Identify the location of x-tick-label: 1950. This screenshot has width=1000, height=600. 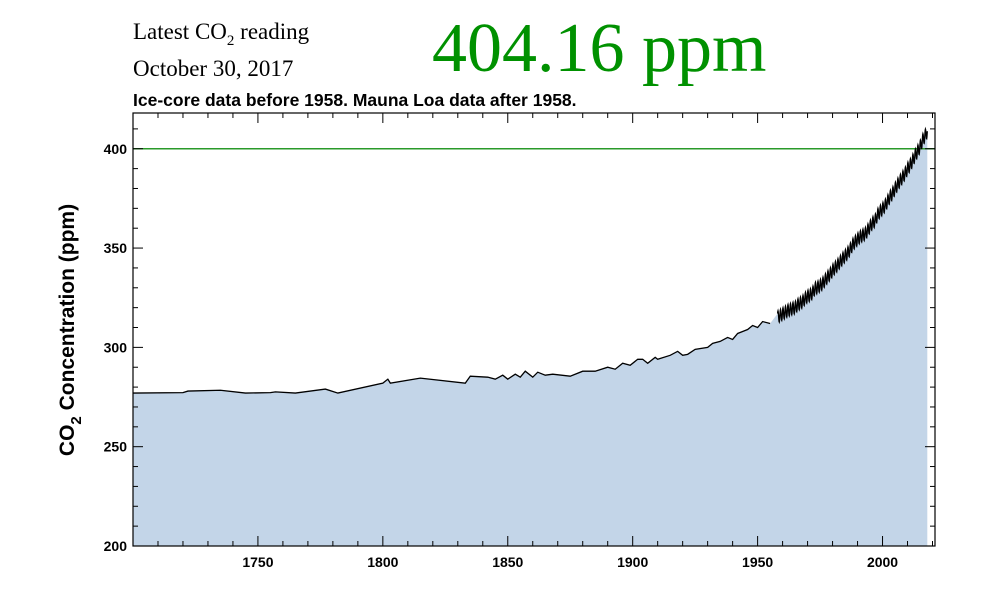
(757, 562).